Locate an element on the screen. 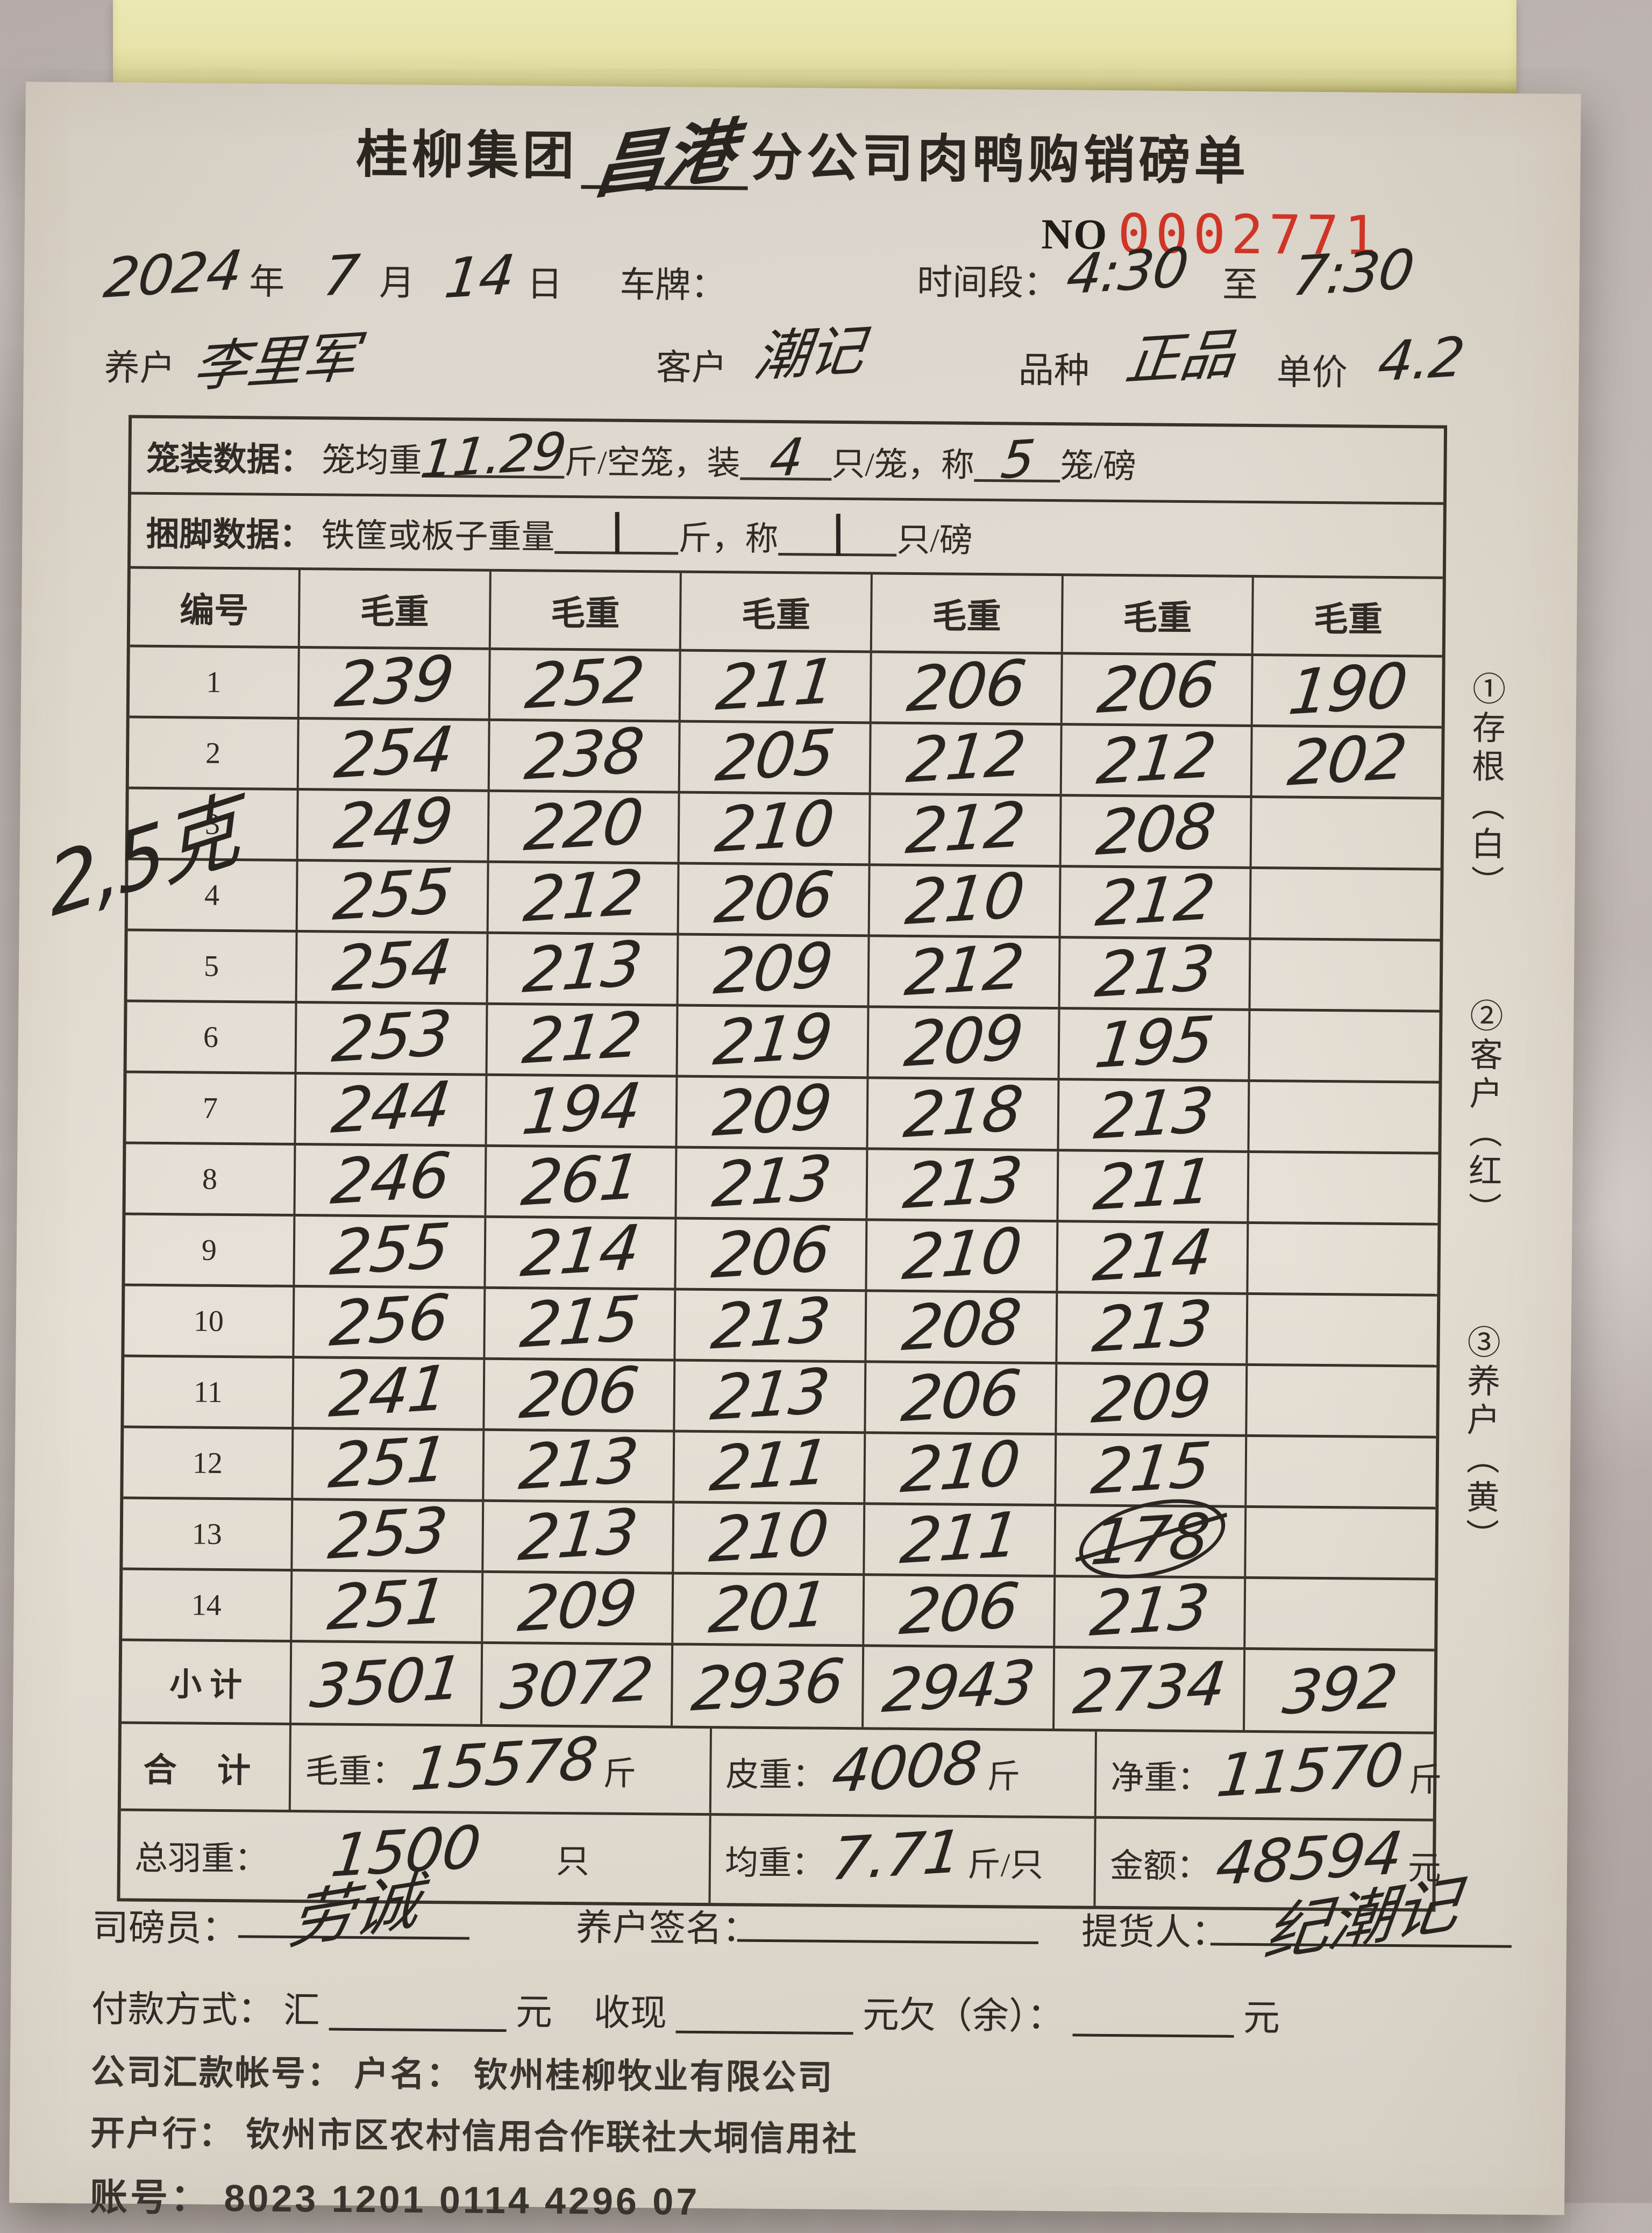  copy-customer-red: ②客户（红） is located at coordinates (1482, 1115).